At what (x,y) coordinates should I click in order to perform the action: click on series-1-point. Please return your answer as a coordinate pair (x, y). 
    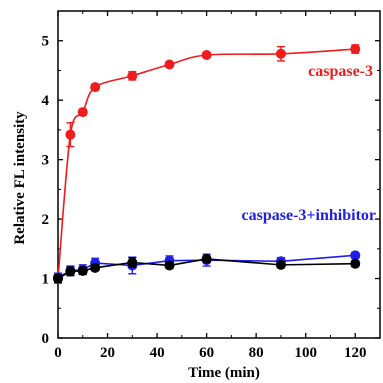
    Looking at the image, I should click on (355, 255).